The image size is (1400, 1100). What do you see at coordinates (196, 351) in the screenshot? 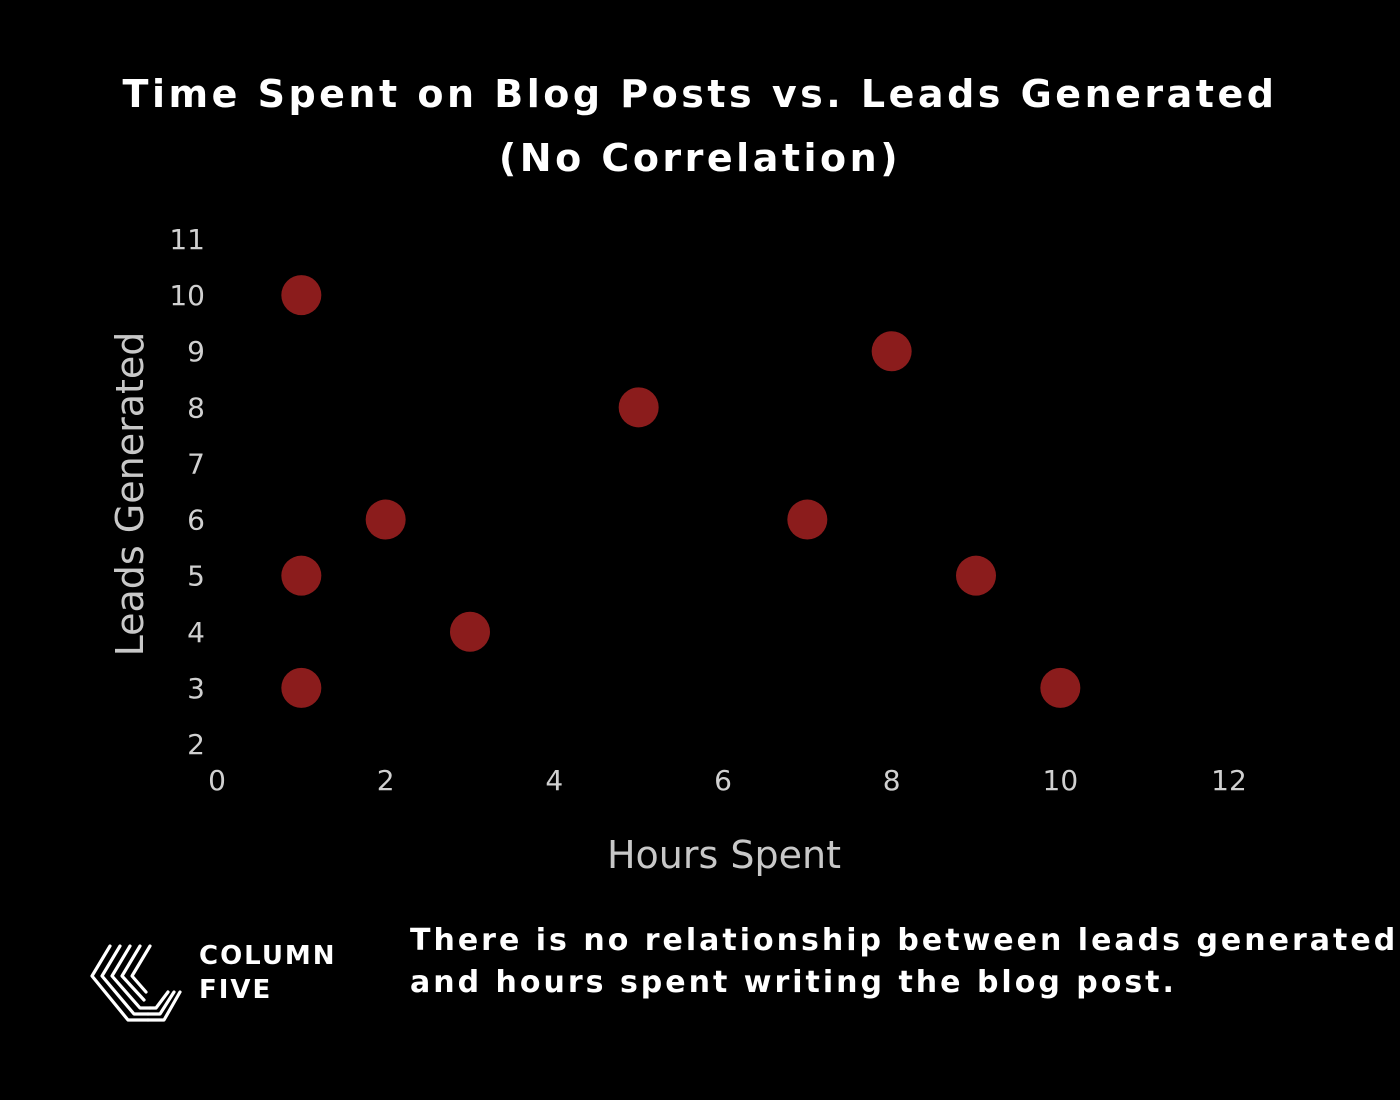
I see `y-tick-label: 9` at bounding box center [196, 351].